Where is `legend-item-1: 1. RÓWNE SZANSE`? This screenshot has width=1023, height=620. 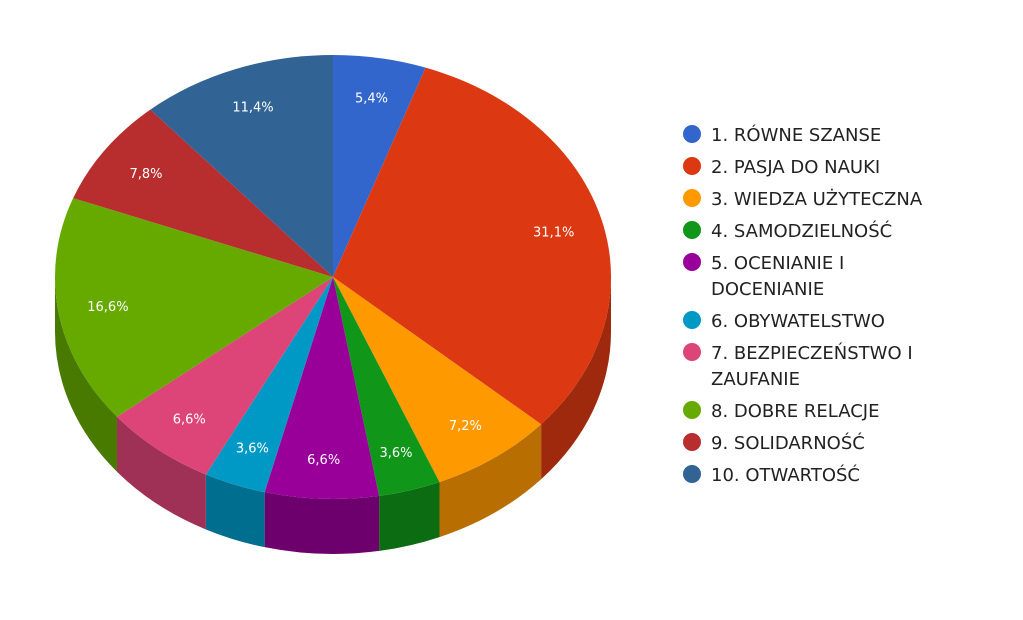 legend-item-1: 1. RÓWNE SZANSE is located at coordinates (782, 135).